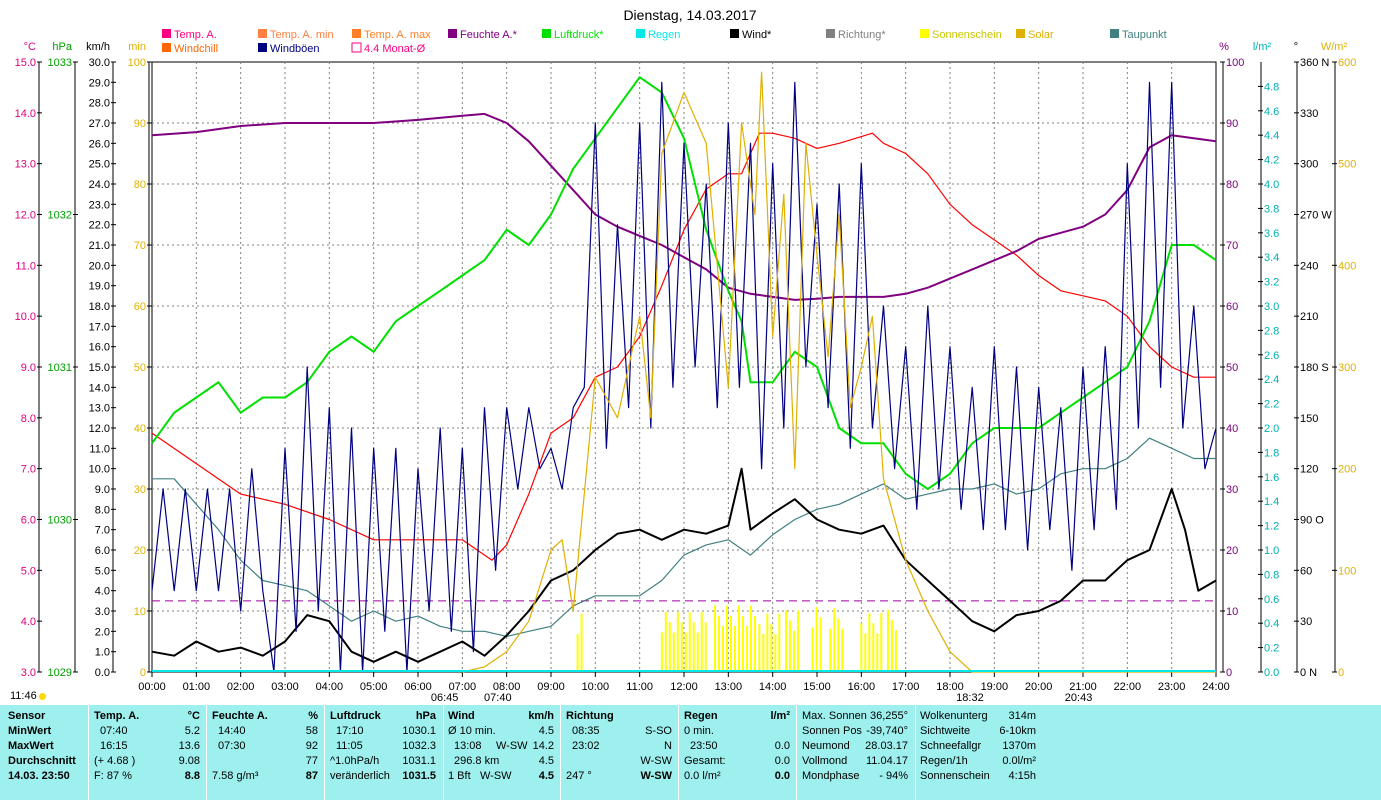 The width and height of the screenshot is (1381, 800). What do you see at coordinates (1271, 283) in the screenshot?
I see `rain-tick-label: 3.2` at bounding box center [1271, 283].